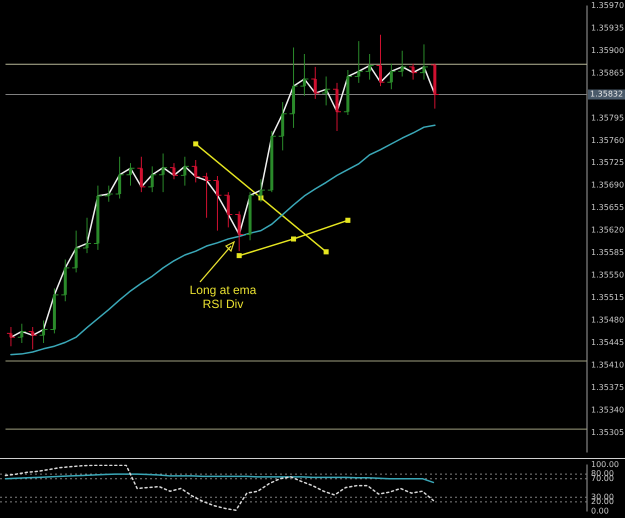  I want to click on y-tick-label: 1.35865, so click(607, 73).